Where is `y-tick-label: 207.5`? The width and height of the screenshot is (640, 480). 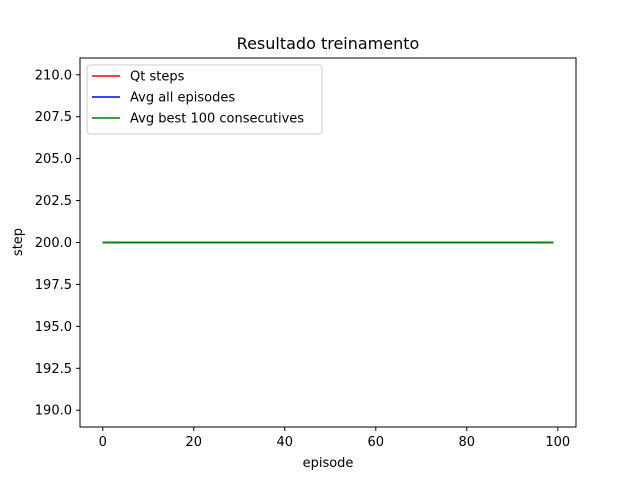 y-tick-label: 207.5 is located at coordinates (53, 117).